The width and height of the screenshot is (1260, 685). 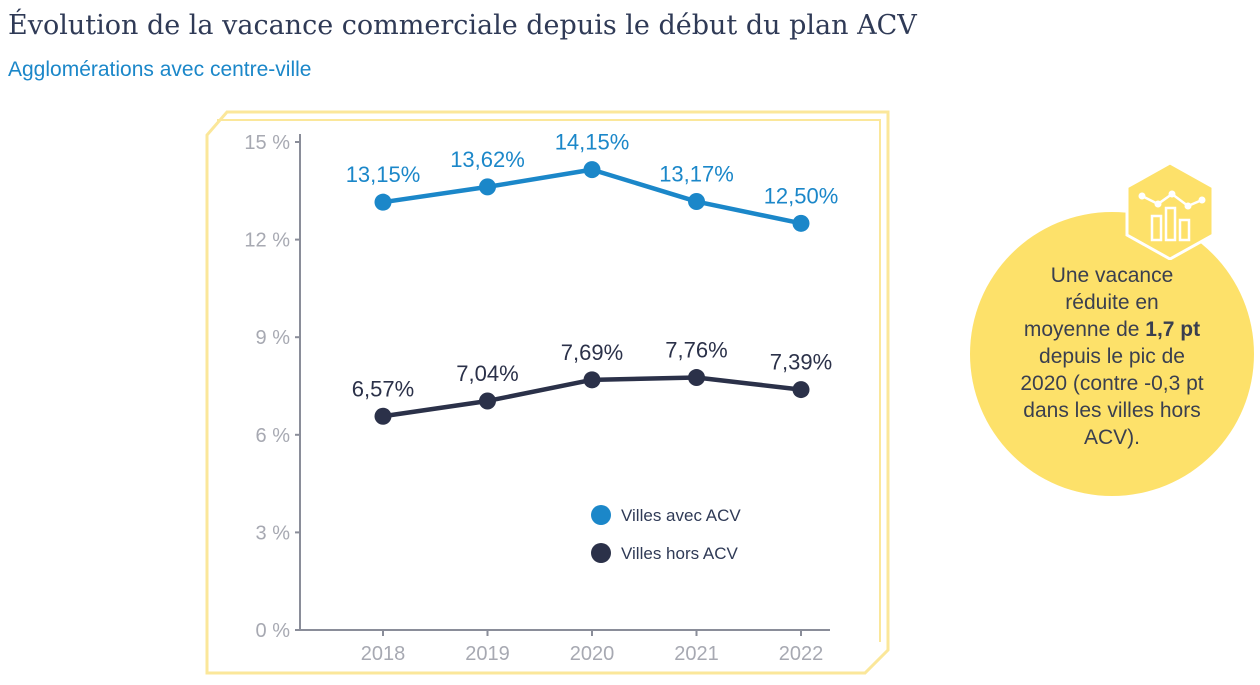 What do you see at coordinates (273, 436) in the screenshot?
I see `y-tick-label: 6 %` at bounding box center [273, 436].